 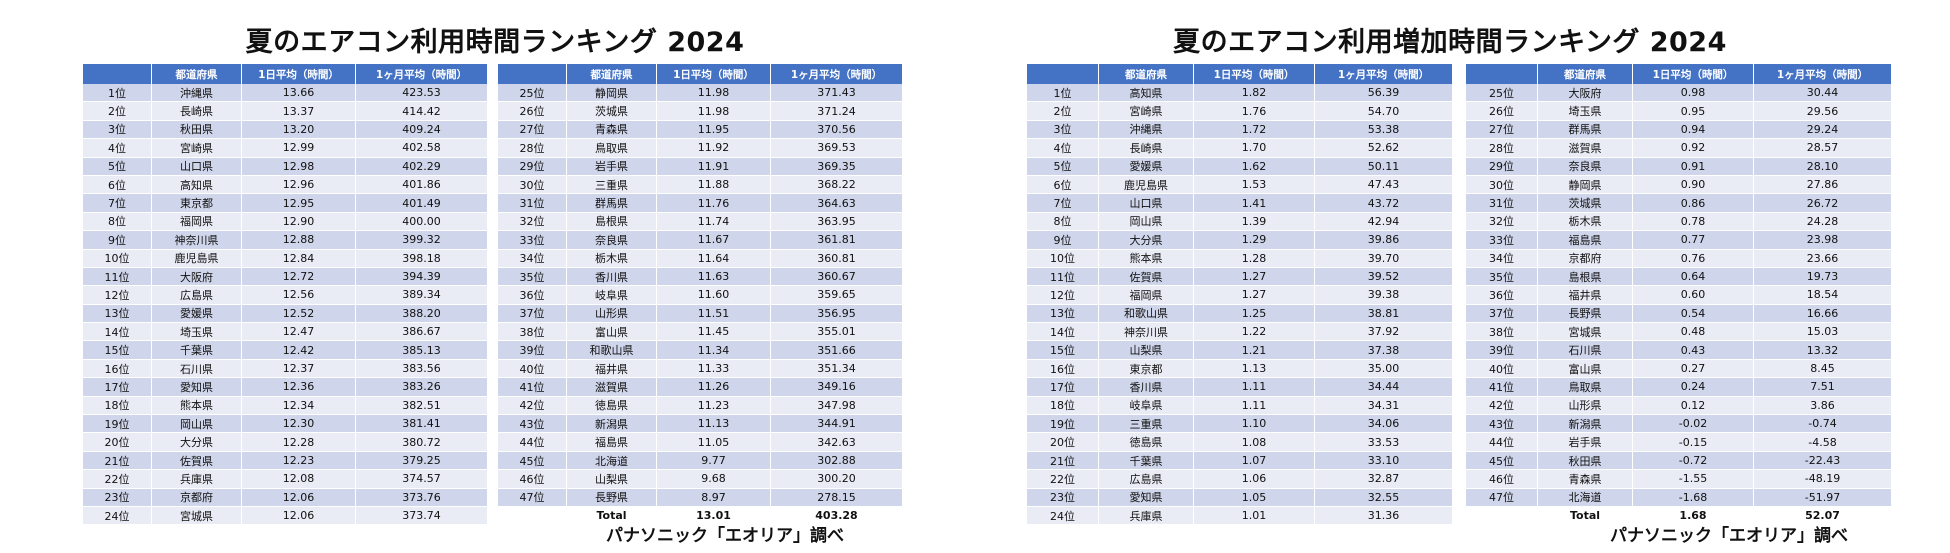 What do you see at coordinates (1063, 406) in the screenshot?
I see `rank-cell: 18位` at bounding box center [1063, 406].